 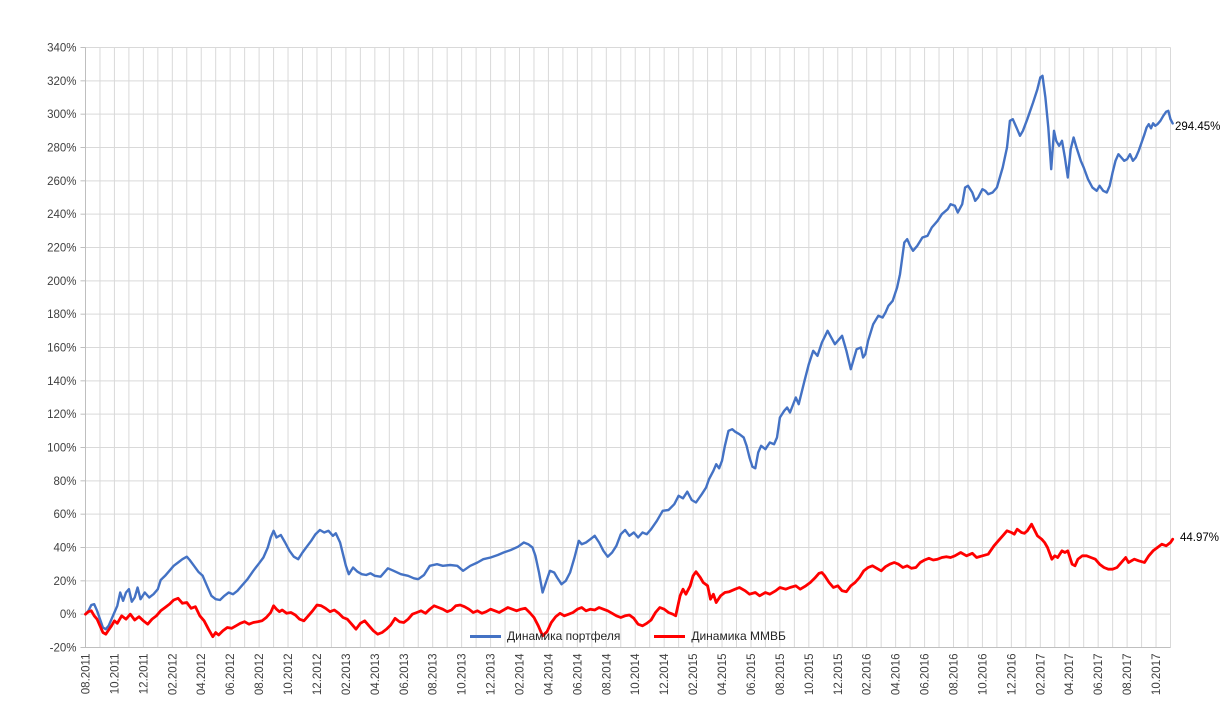 What do you see at coordinates (1157, 675) in the screenshot?
I see `x-axis-label: 10.2017` at bounding box center [1157, 675].